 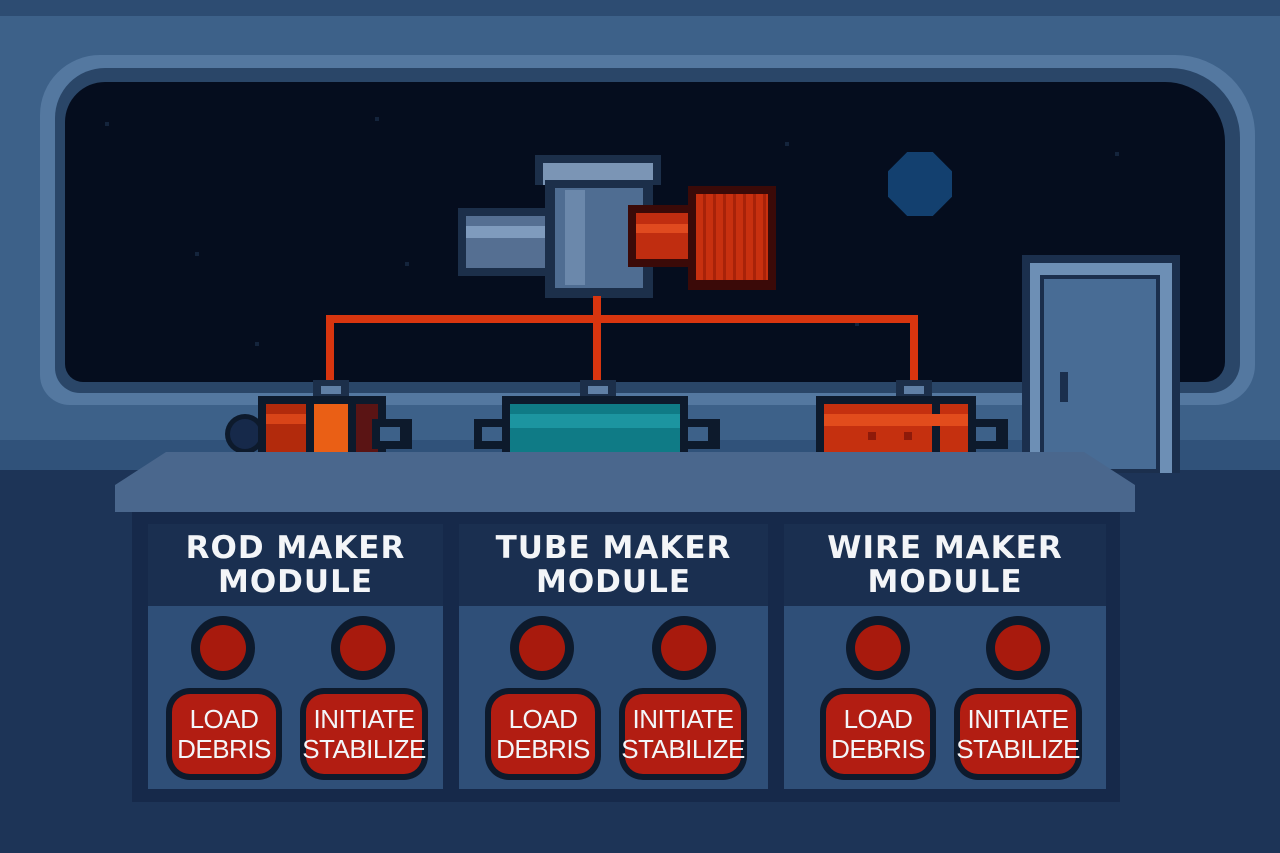 I want to click on extruder-hopper-highlight, so click(x=575, y=237).